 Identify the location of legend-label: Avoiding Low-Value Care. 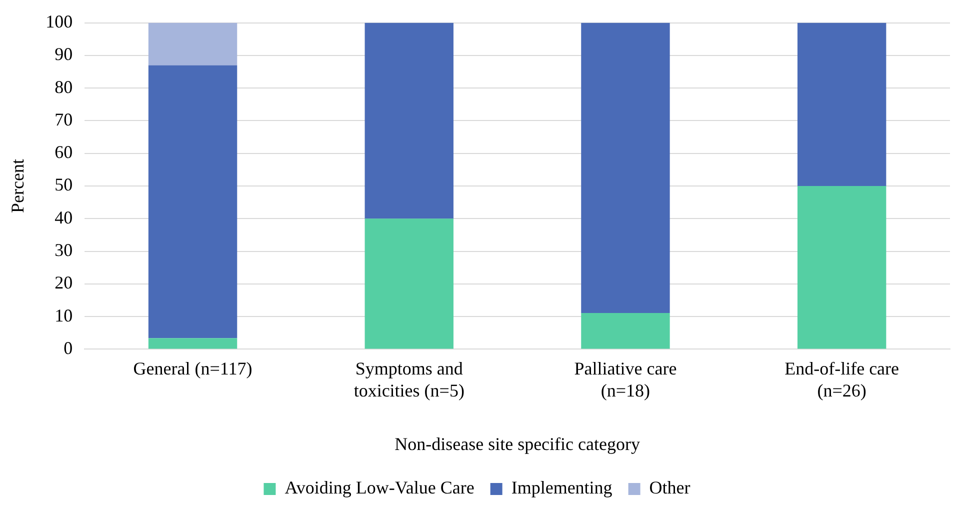
(379, 488).